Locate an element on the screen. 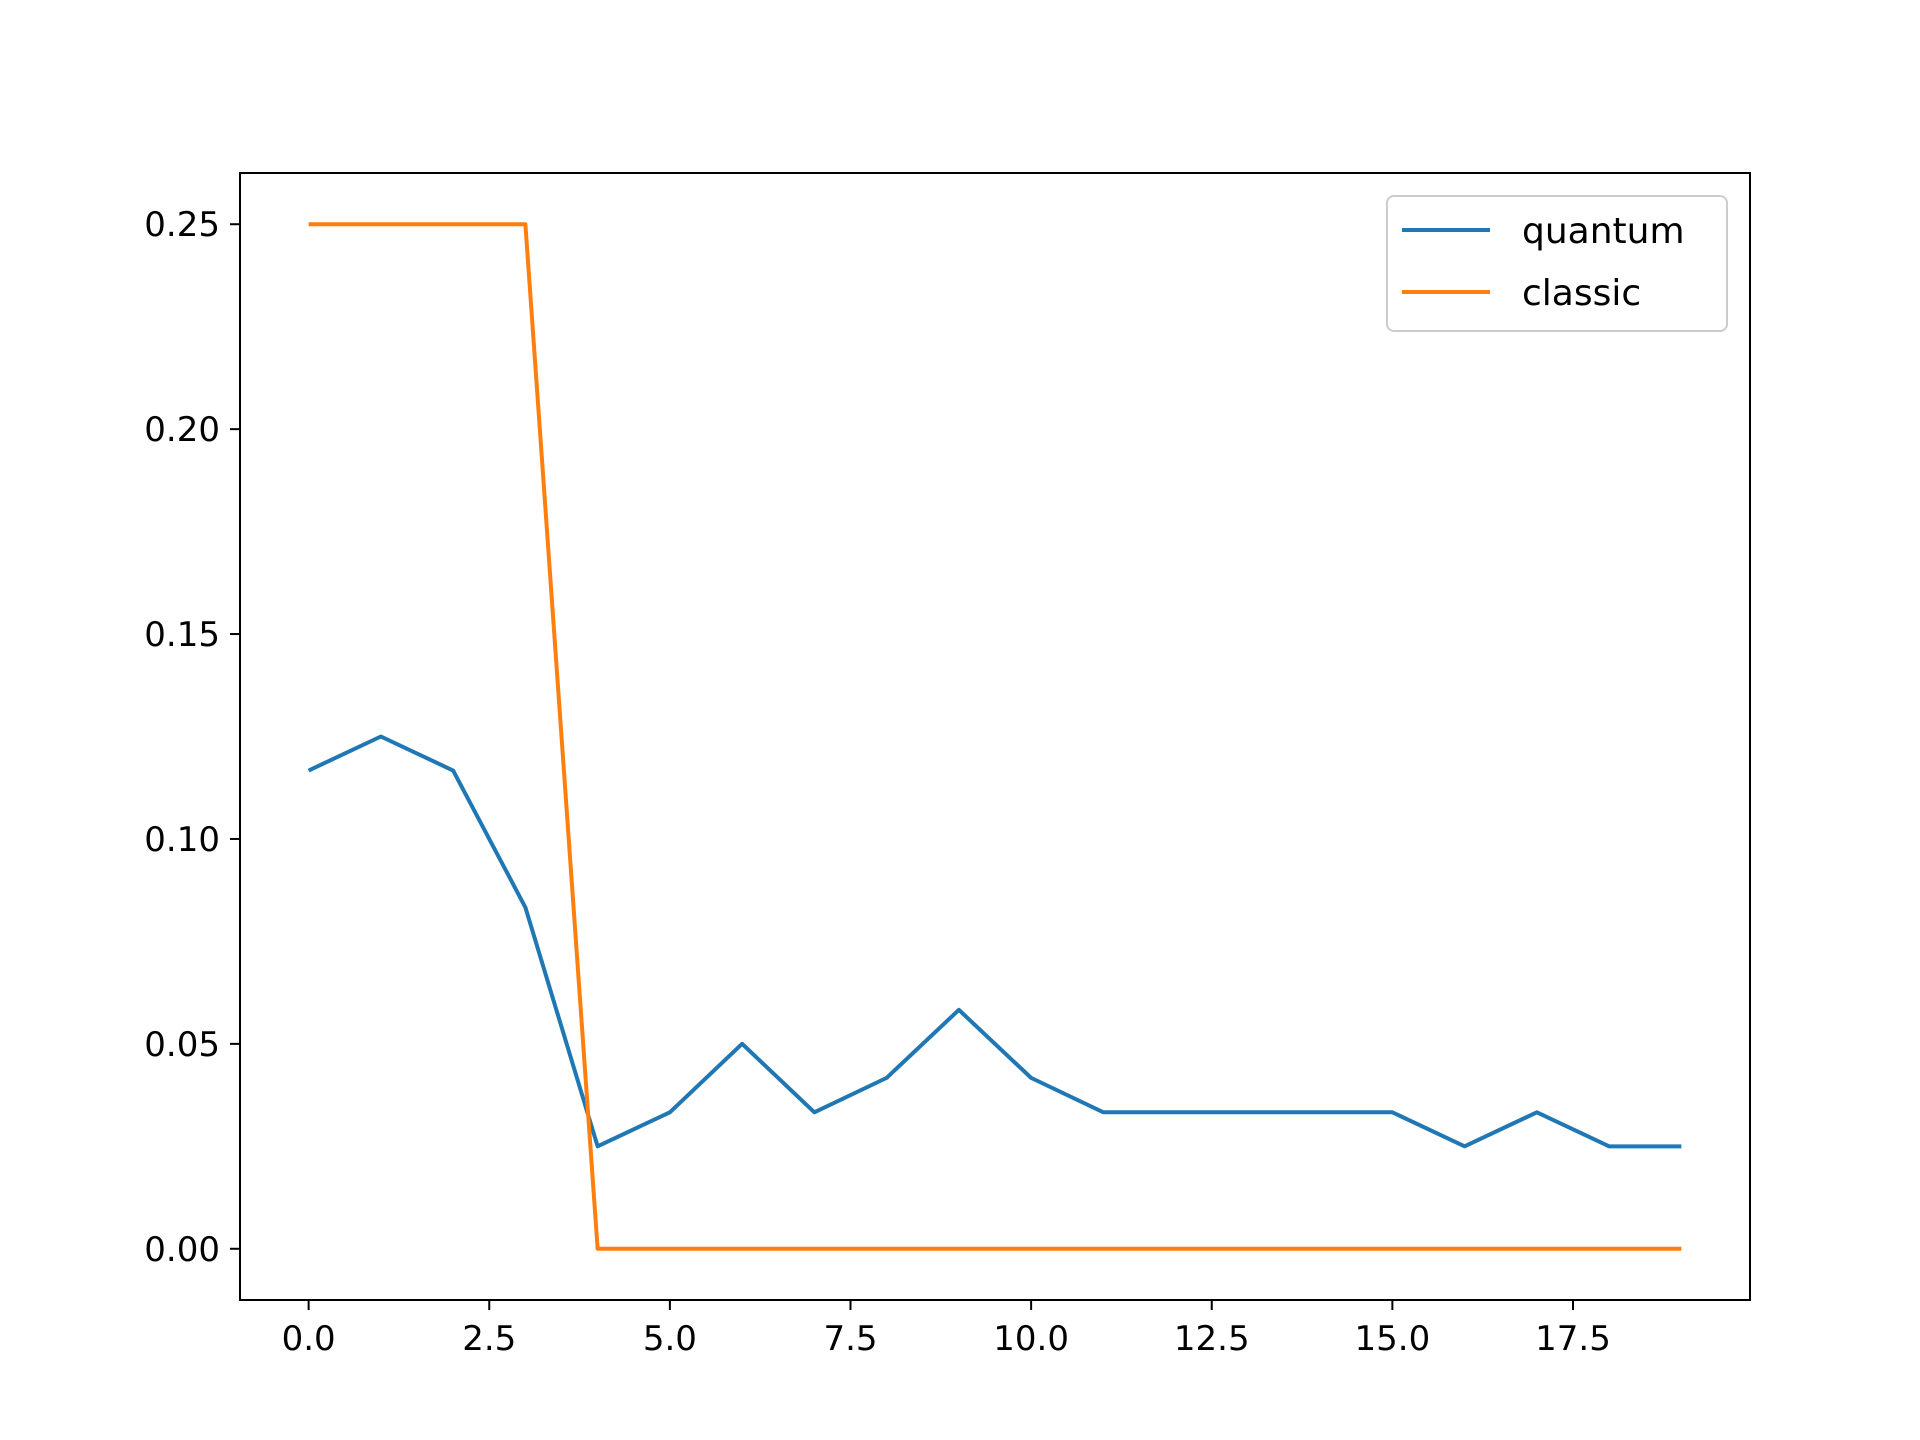  x-tick-label: 15.0 is located at coordinates (1393, 1339).